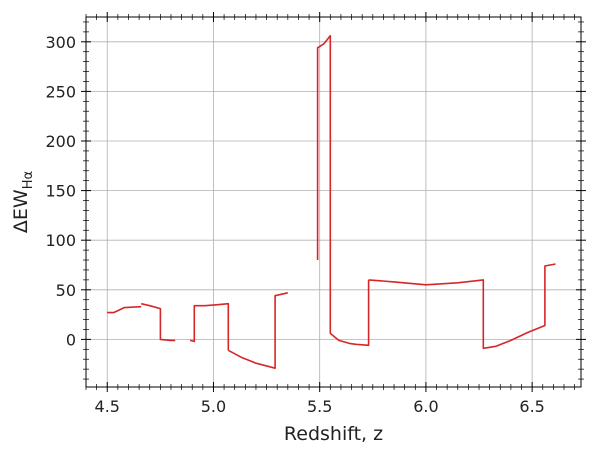 Image resolution: width=595 pixels, height=455 pixels. I want to click on x-axis-label: Redshift, z, so click(333, 434).